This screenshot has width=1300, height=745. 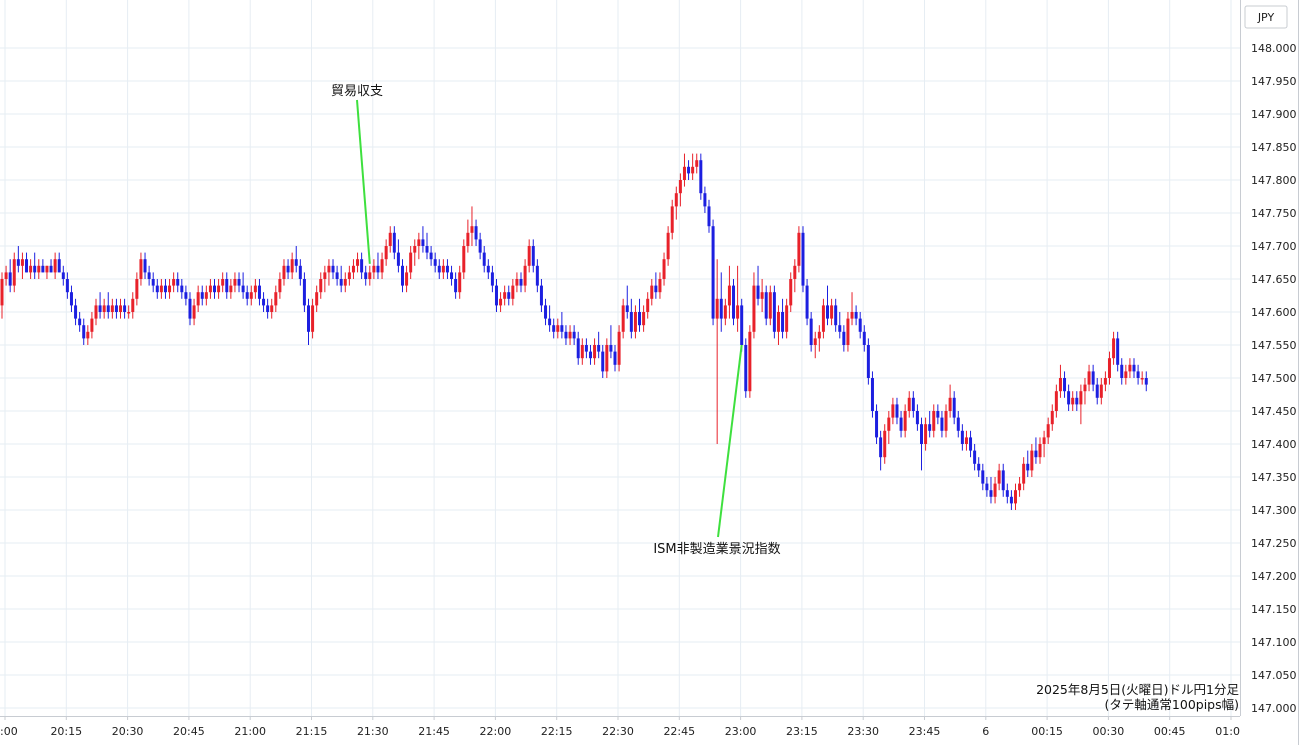 What do you see at coordinates (730, 441) in the screenshot?
I see `annotation-leader-line` at bounding box center [730, 441].